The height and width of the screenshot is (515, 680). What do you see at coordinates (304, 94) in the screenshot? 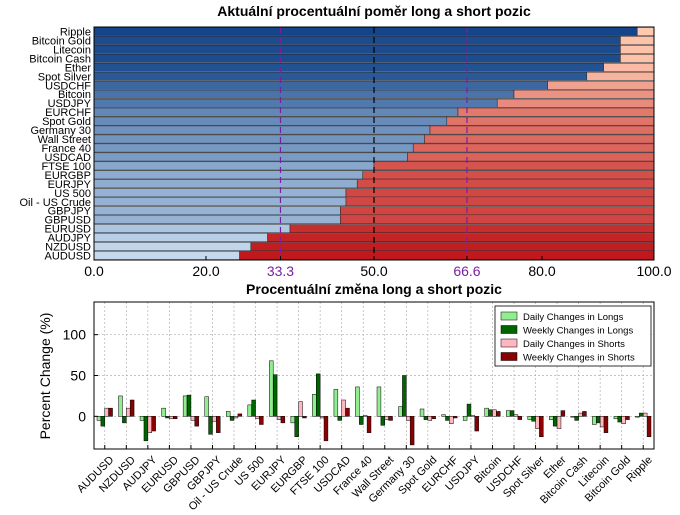
I see `bar-long-bitcoin` at bounding box center [304, 94].